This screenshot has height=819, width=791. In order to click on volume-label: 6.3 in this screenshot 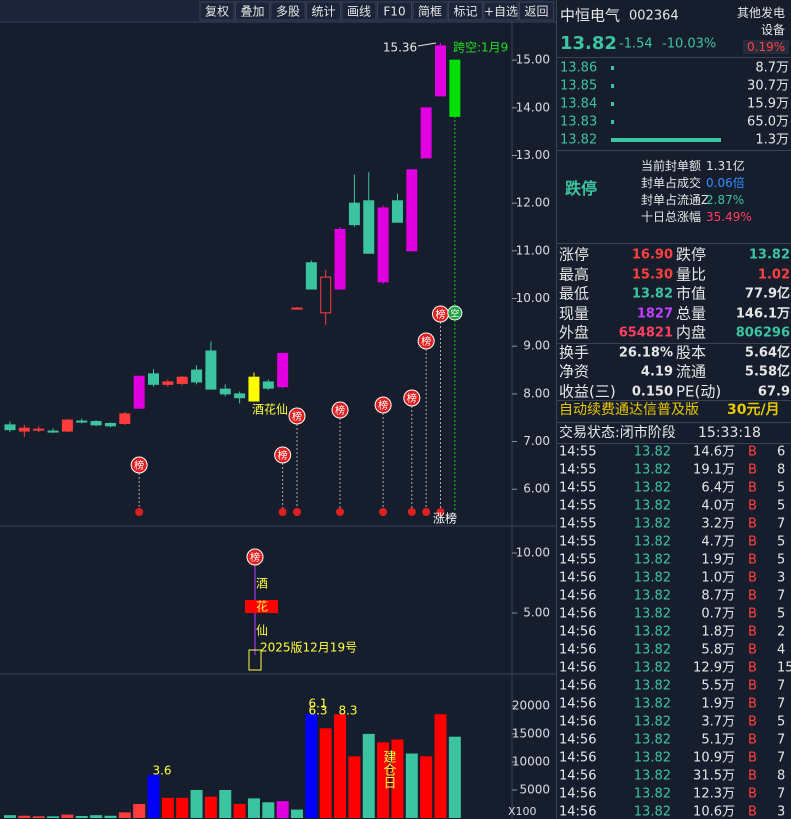, I will do `click(317, 711)`.